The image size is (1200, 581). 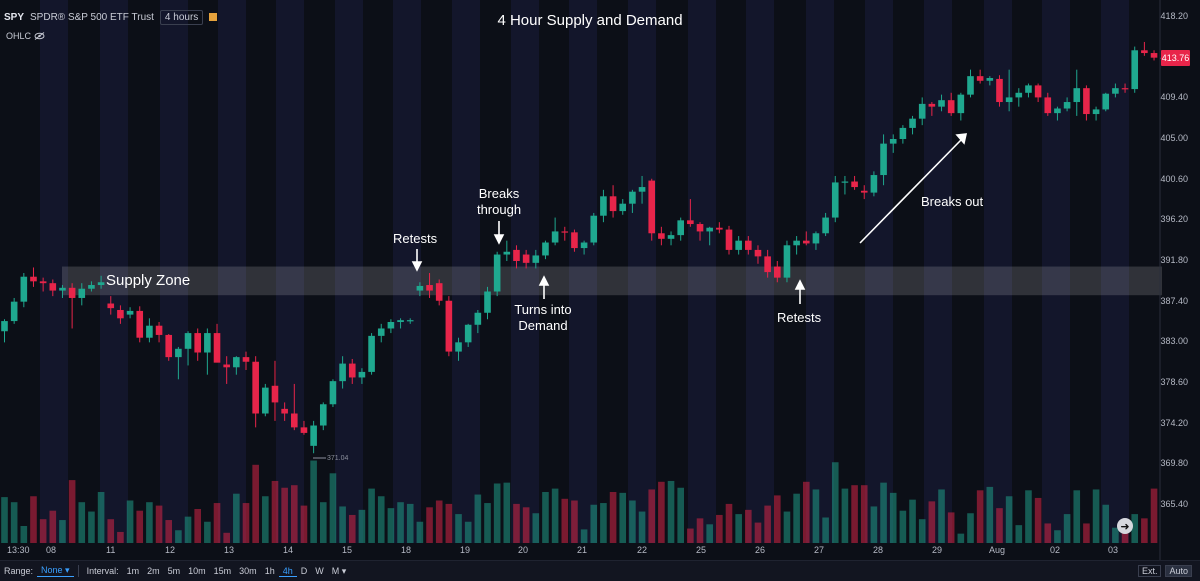 I want to click on alert-square-icon, so click(x=213, y=17).